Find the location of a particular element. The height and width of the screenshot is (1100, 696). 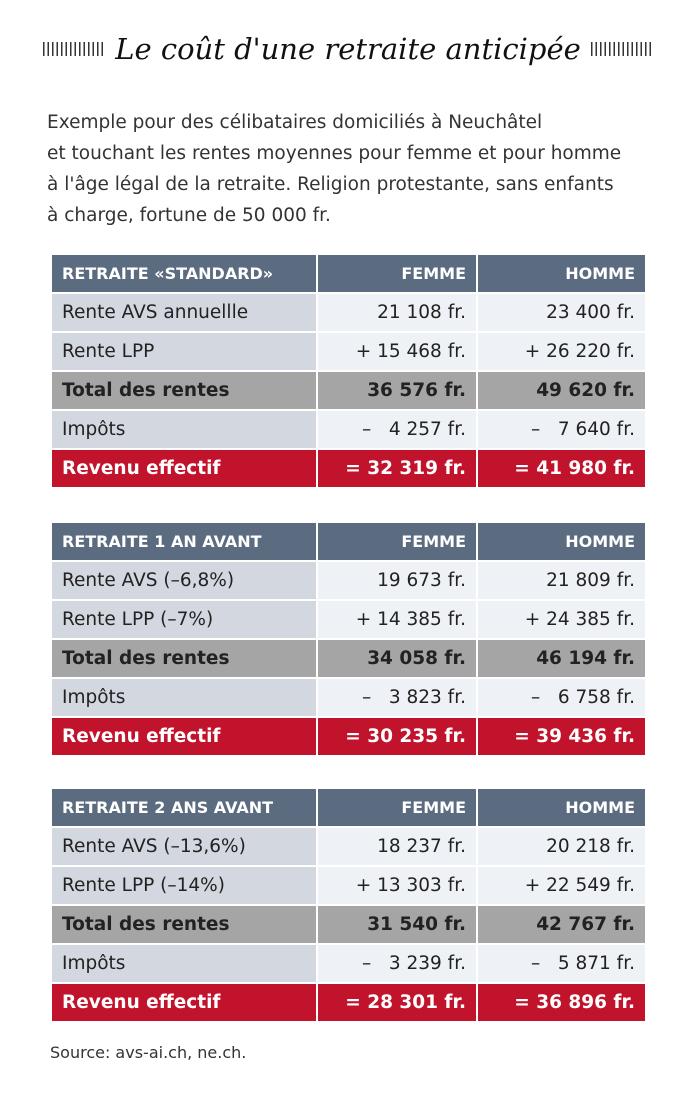

value-cell: – 7 640 fr. is located at coordinates (561, 429).